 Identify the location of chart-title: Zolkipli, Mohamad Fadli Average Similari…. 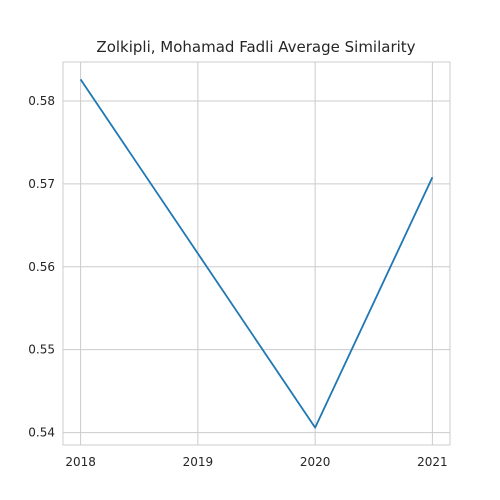
(255, 47).